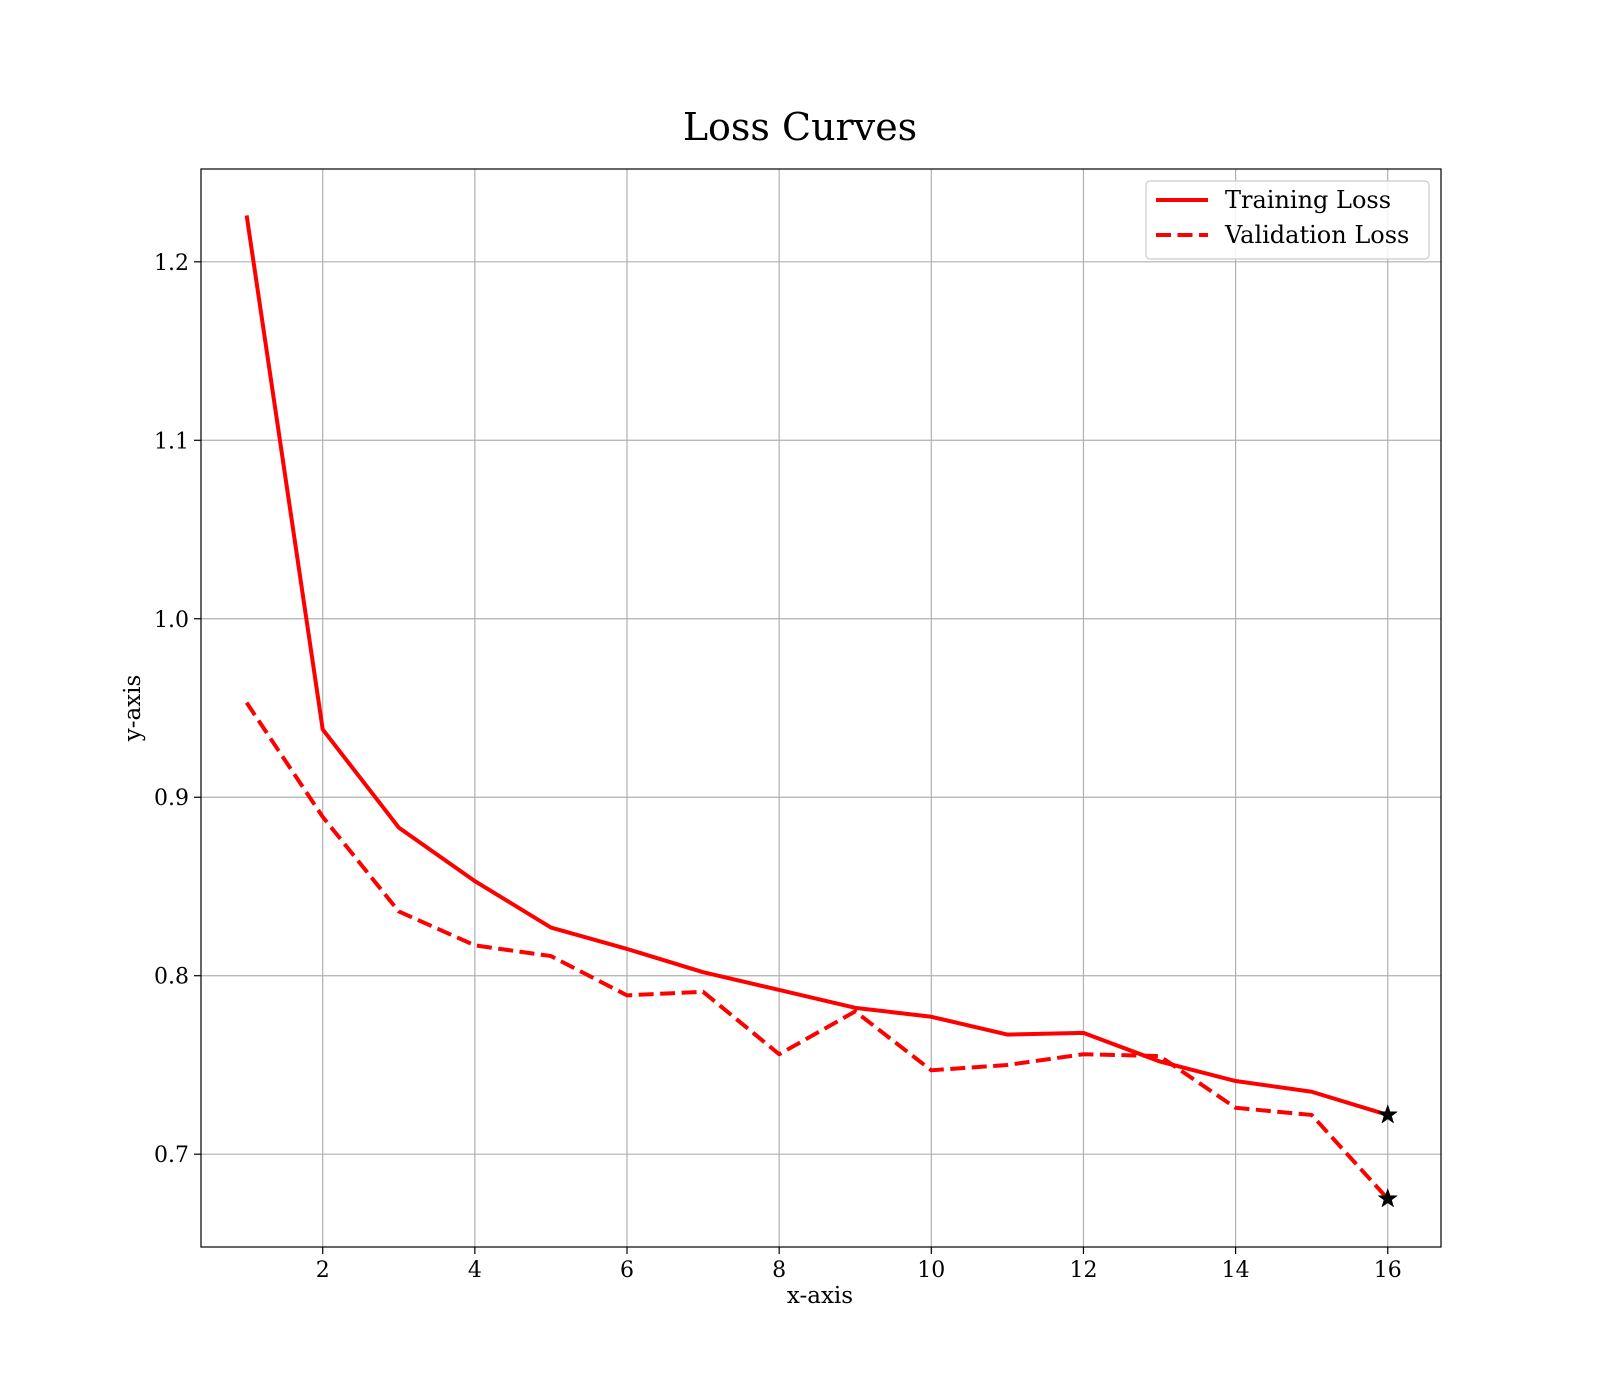 The height and width of the screenshot is (1400, 1600). What do you see at coordinates (1387, 1114) in the screenshot?
I see `star-marker-training-loss` at bounding box center [1387, 1114].